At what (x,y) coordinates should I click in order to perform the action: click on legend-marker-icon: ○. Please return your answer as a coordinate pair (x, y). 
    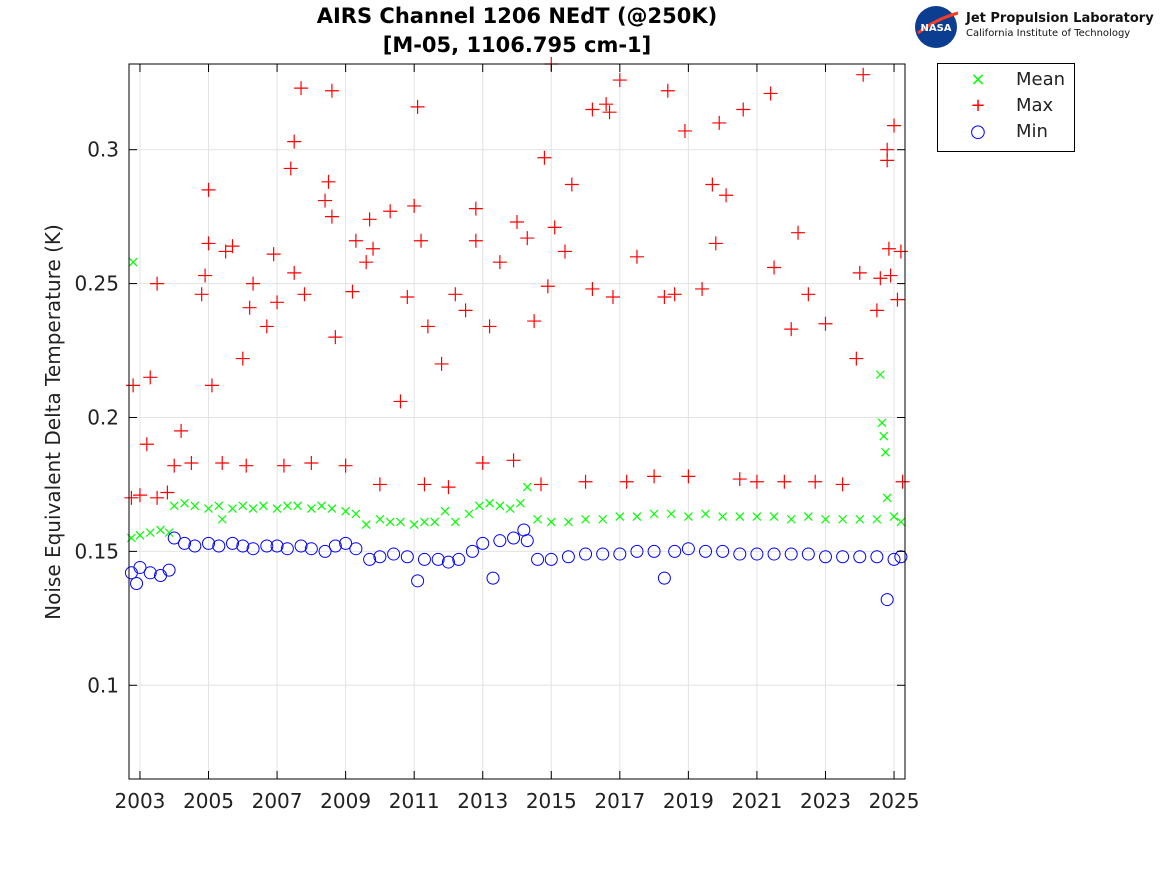
    Looking at the image, I should click on (978, 131).